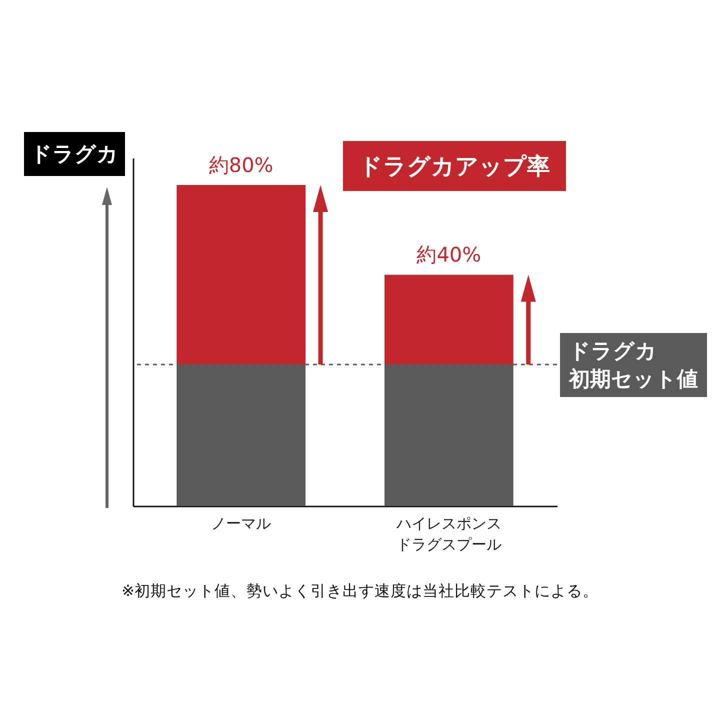 Image resolution: width=720 pixels, height=720 pixels. What do you see at coordinates (241, 523) in the screenshot?
I see `x-tick-label: ノーマル` at bounding box center [241, 523].